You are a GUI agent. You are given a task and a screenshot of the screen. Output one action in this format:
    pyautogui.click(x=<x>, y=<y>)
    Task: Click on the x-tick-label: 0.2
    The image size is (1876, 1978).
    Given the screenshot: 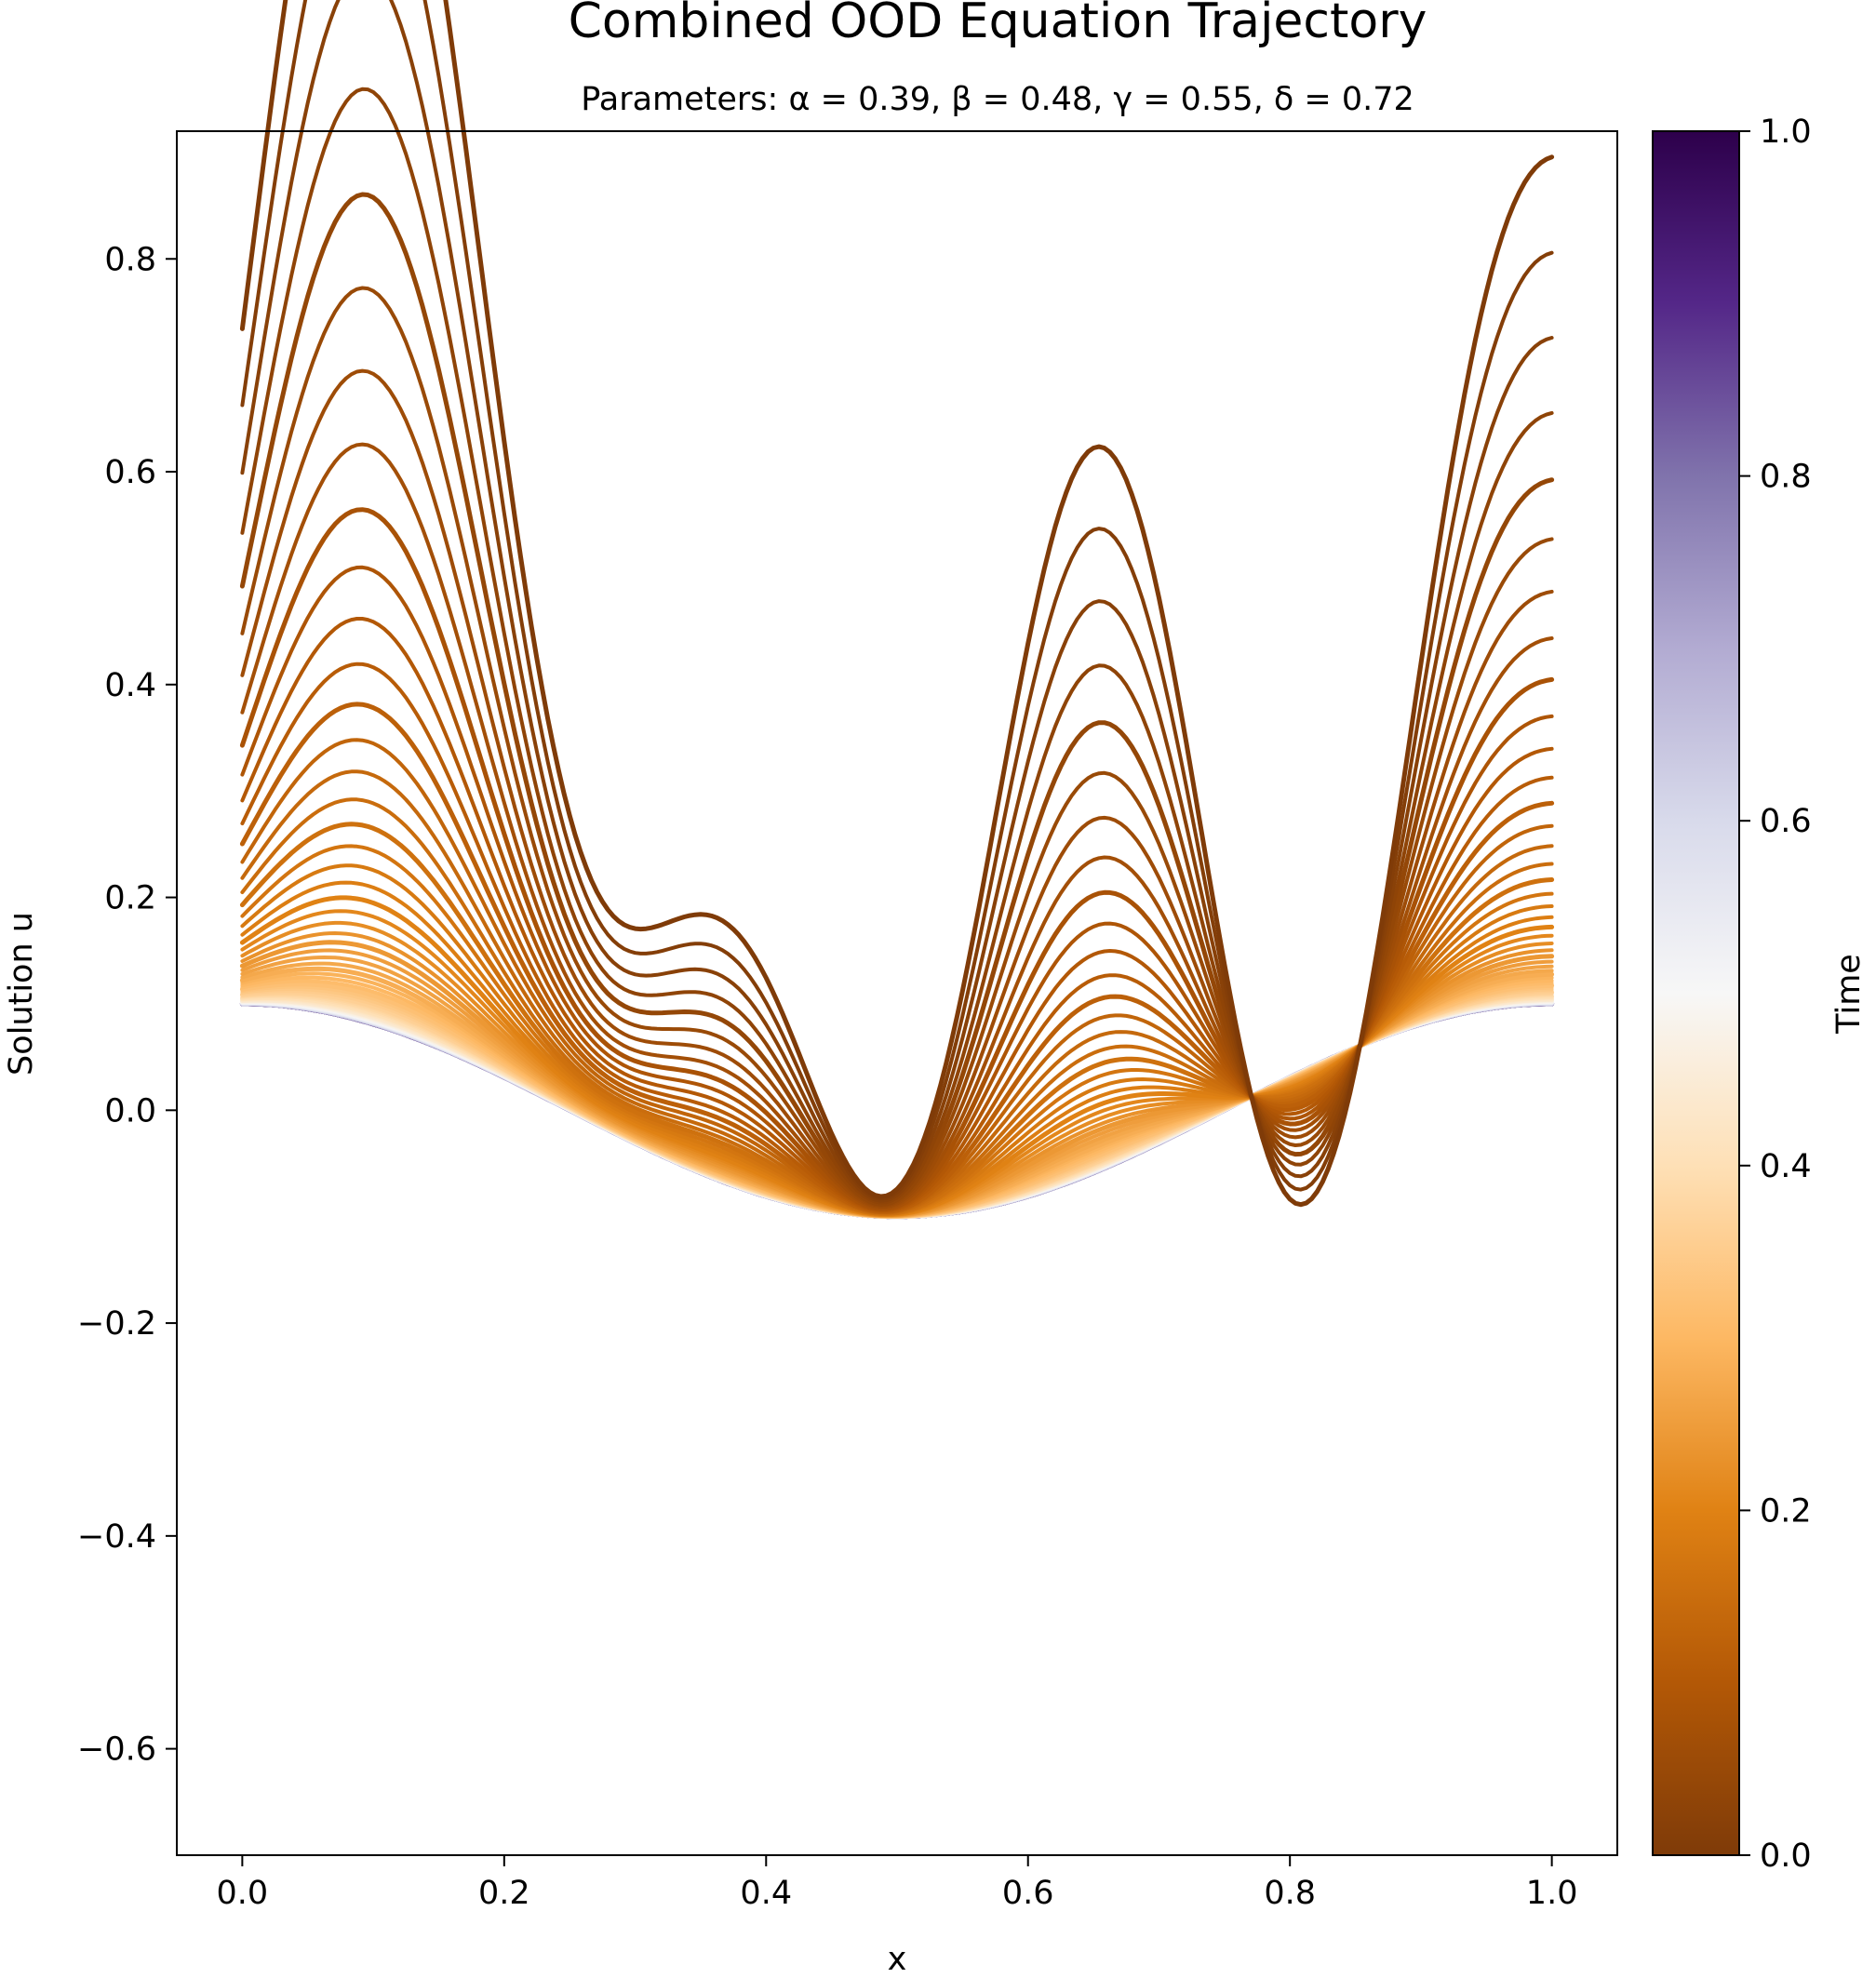 What is the action you would take?
    pyautogui.click(x=504, y=1893)
    